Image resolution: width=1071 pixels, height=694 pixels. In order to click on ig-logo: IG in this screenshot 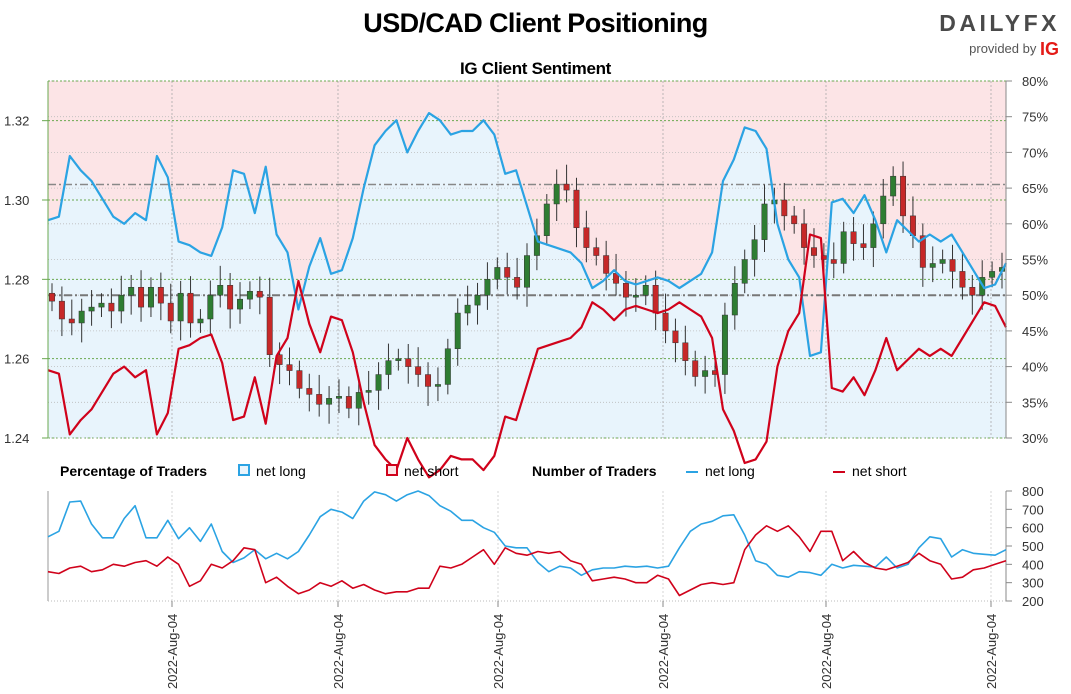, I will do `click(1049, 49)`.